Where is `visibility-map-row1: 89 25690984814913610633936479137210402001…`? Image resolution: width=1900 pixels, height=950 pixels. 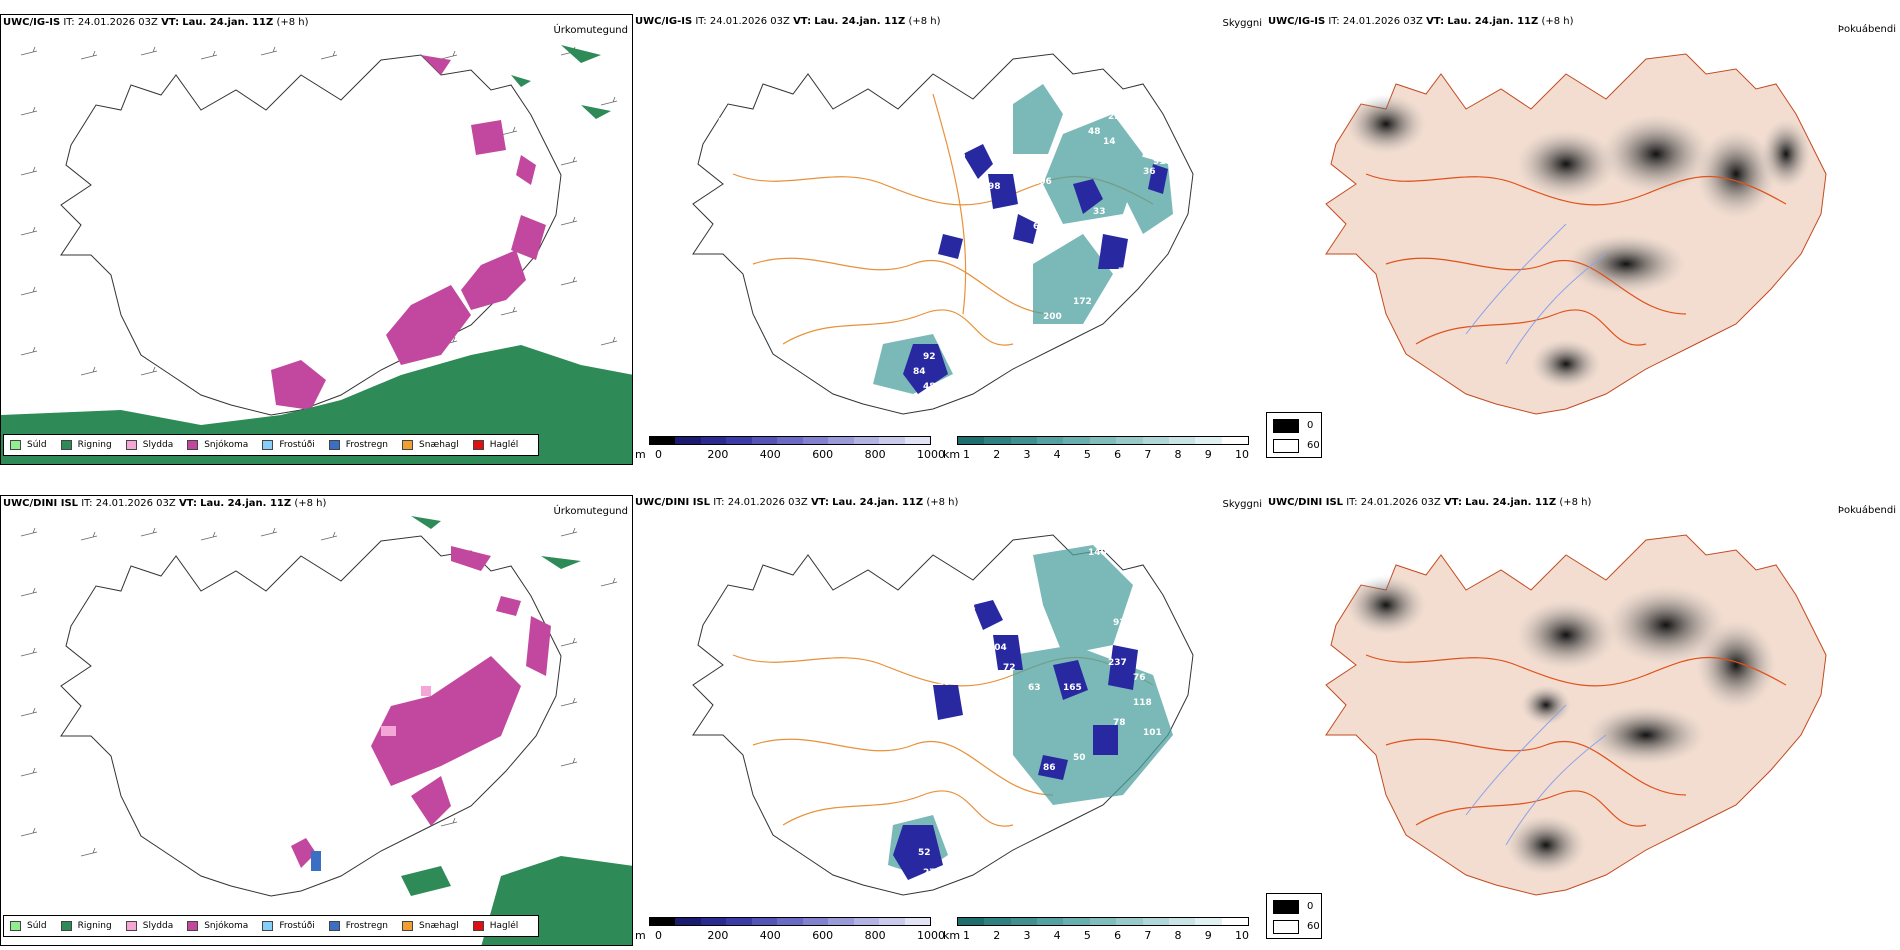 visibility-map-row1: 89 25690984814913610633936479137210402001… is located at coordinates (943, 234).